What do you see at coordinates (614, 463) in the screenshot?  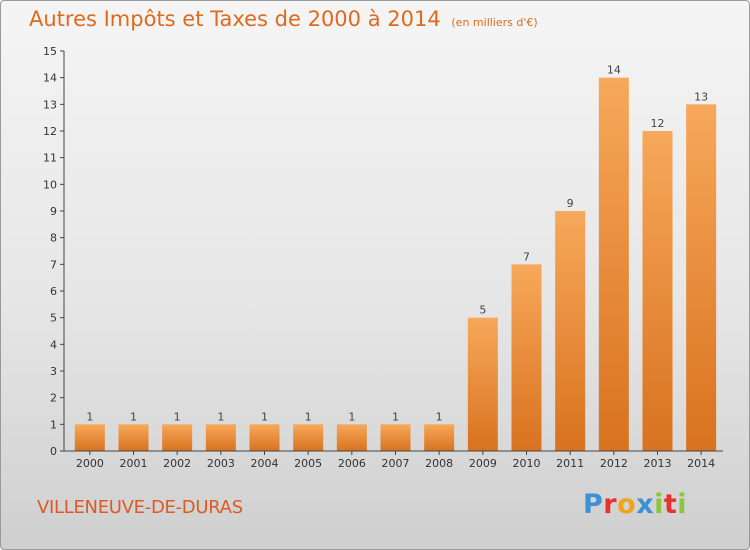 I see `x-tick-label: 2012` at bounding box center [614, 463].